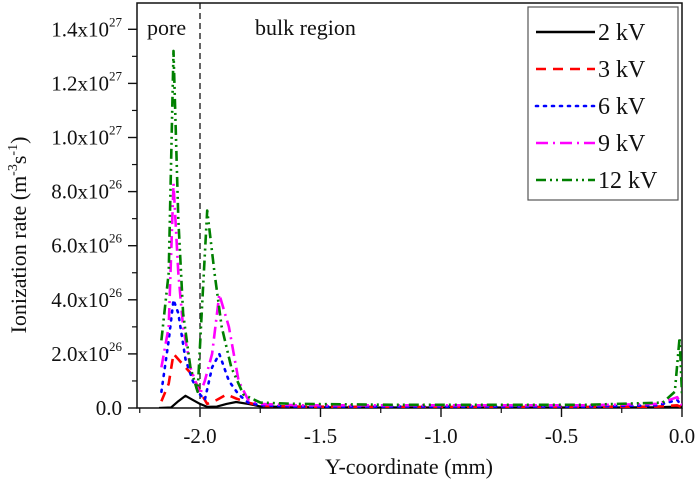 The height and width of the screenshot is (487, 700). Describe the element at coordinates (305, 27) in the screenshot. I see `annotation-bulk-region: bulk region` at that location.